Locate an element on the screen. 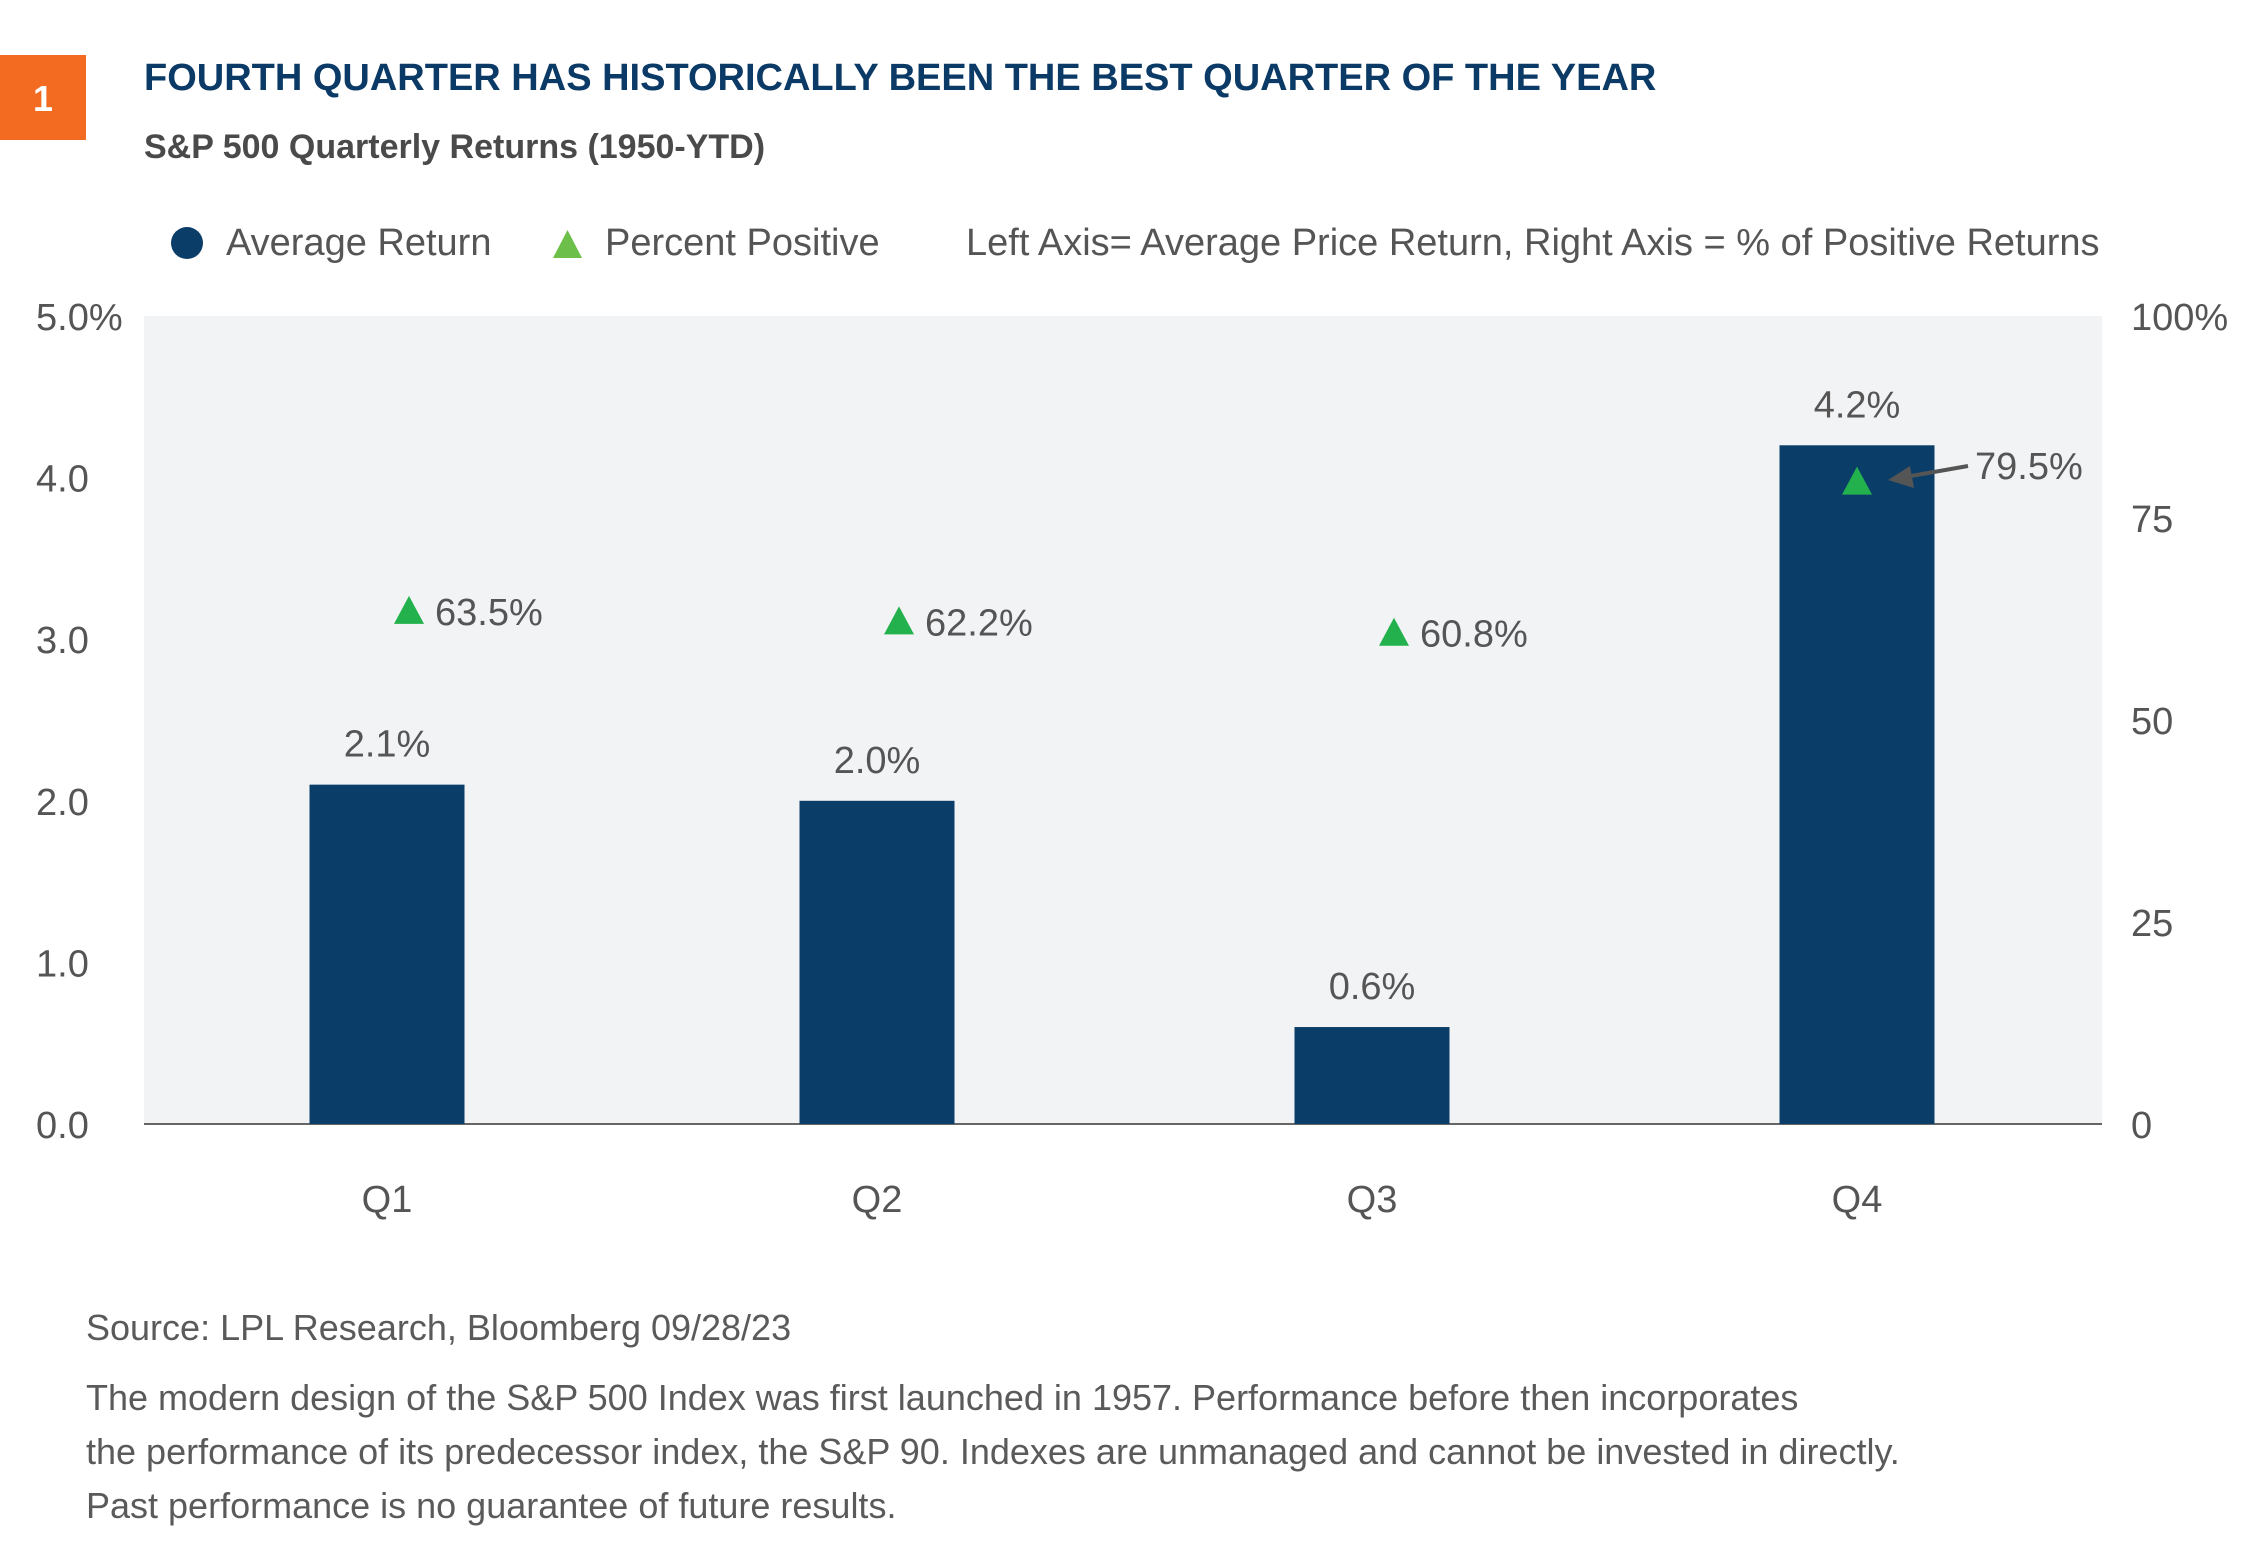  arrow-head-icon is located at coordinates (1901, 477).